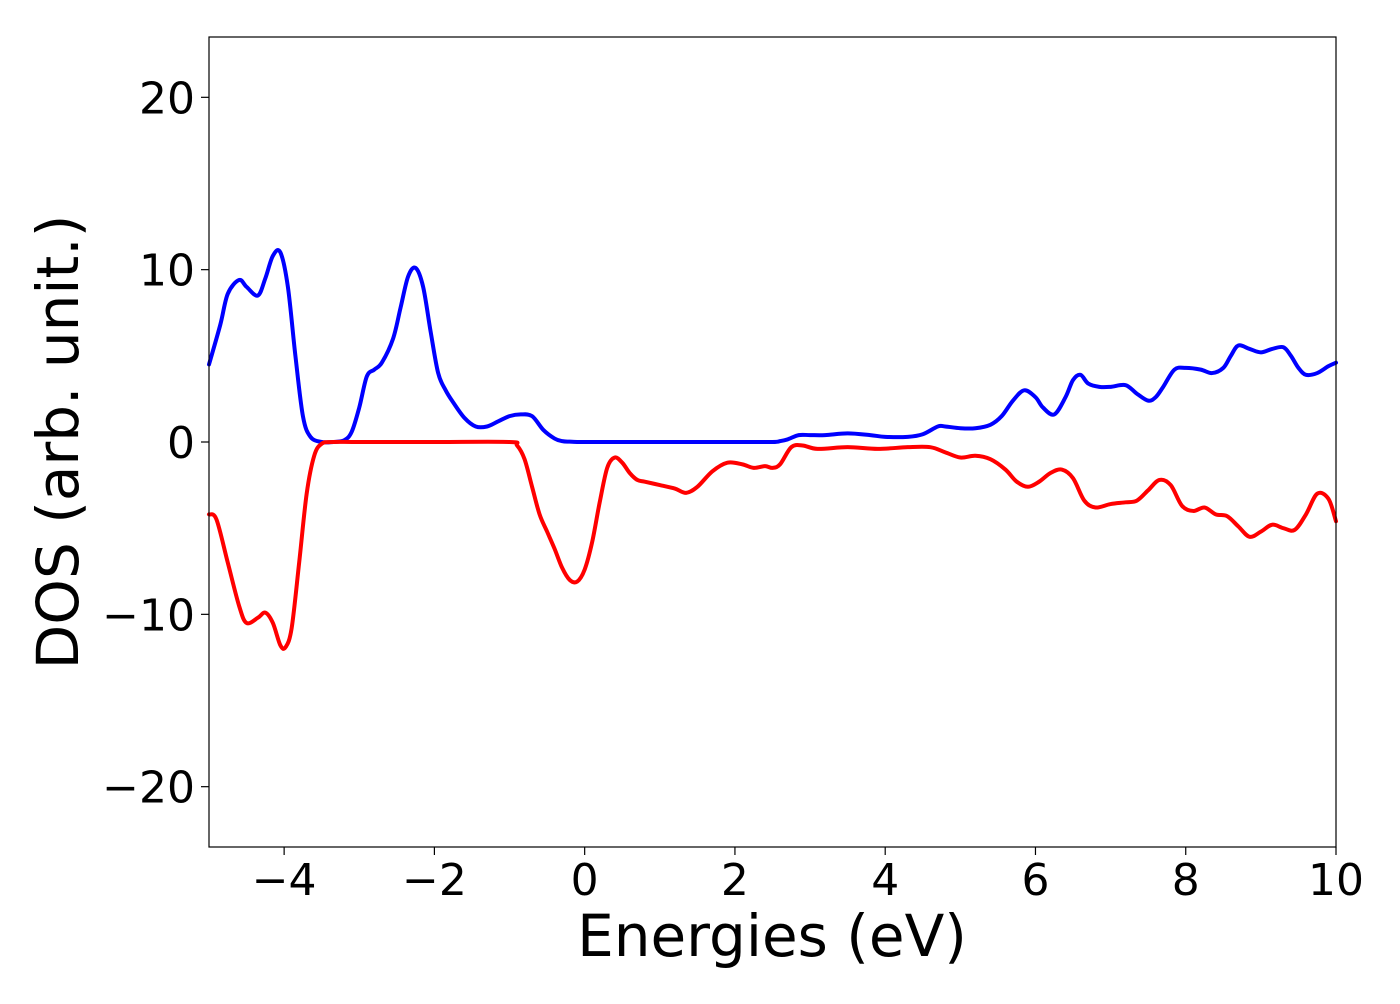  I want to click on x-tick-label: 2, so click(735, 880).